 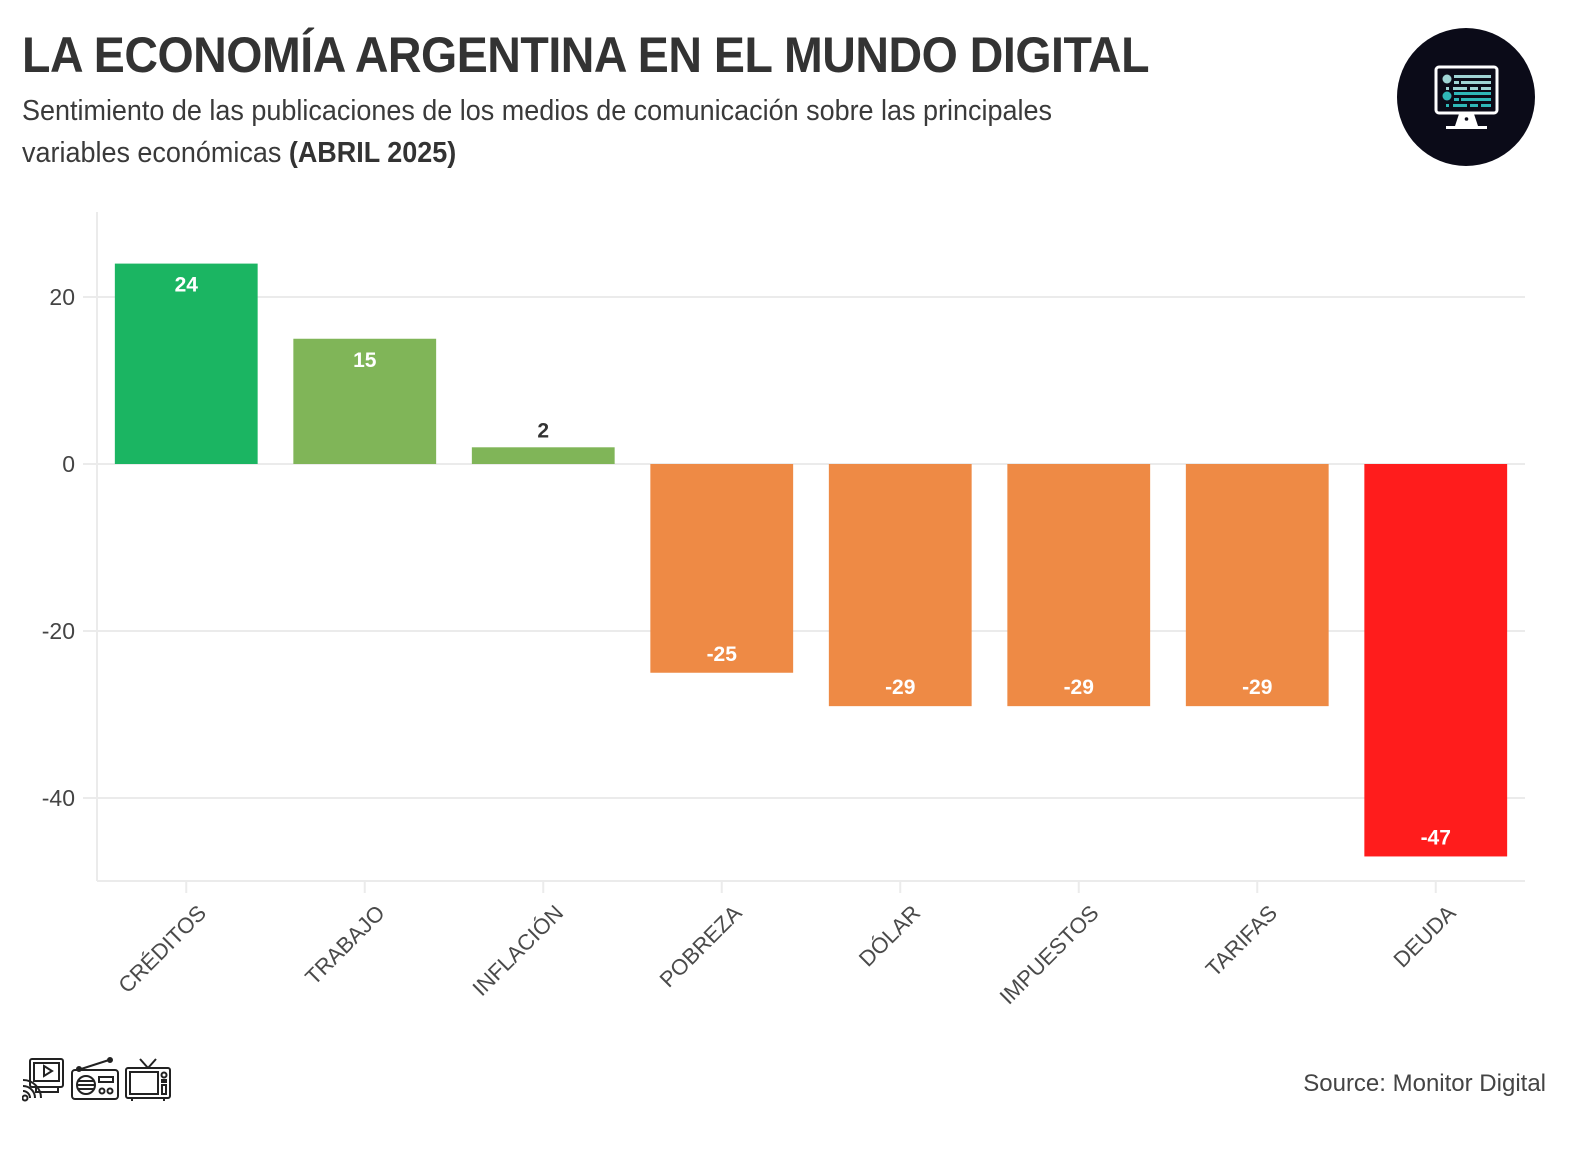 What do you see at coordinates (1466, 97) in the screenshot?
I see `monitor-dashboard-icon` at bounding box center [1466, 97].